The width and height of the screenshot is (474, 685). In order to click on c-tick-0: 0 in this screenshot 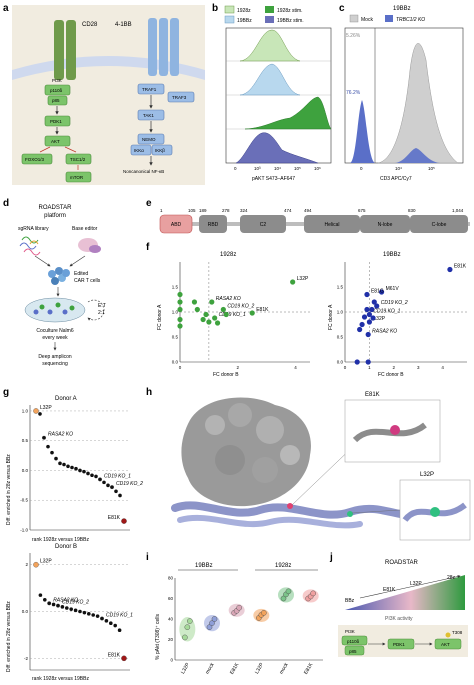, I will do `click(361, 168)`.